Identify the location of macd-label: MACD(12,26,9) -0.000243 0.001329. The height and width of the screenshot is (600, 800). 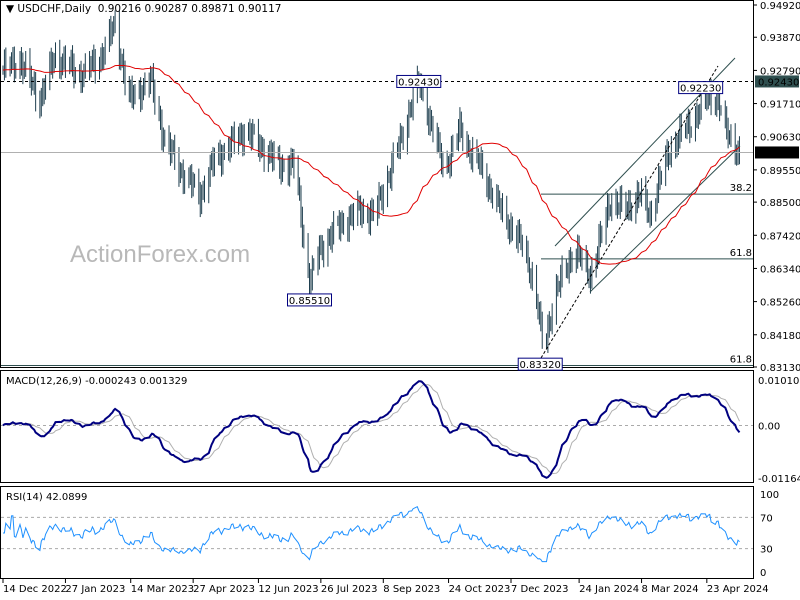
(96, 381).